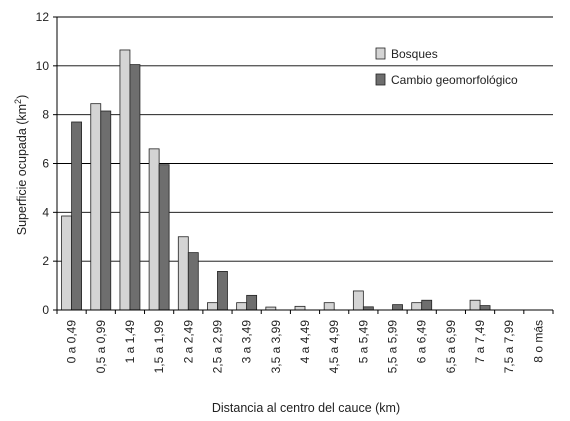  Describe the element at coordinates (159, 347) in the screenshot. I see `x-tick-label: 1,5 a 1,99` at that location.